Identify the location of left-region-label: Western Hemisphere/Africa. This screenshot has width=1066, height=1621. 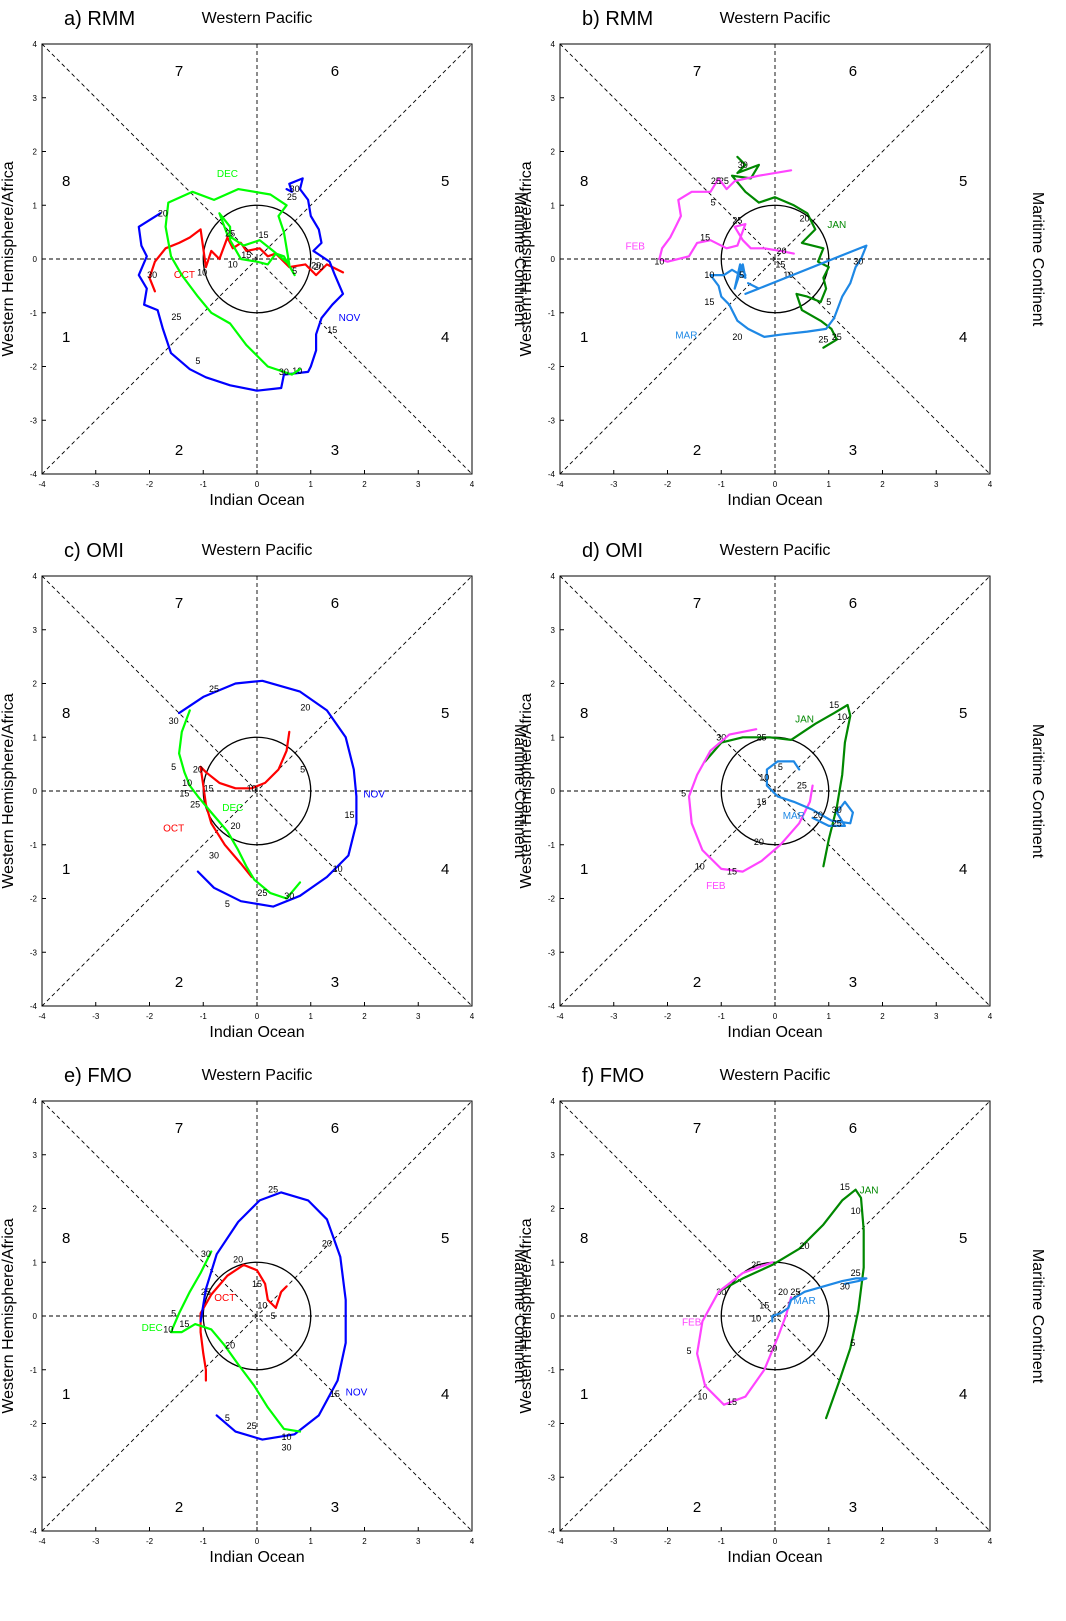
(8, 790).